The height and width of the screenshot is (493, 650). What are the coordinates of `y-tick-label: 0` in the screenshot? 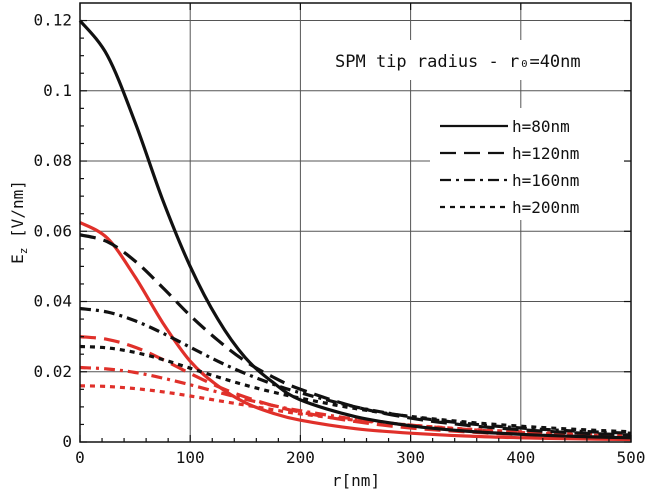 It's located at (67, 441).